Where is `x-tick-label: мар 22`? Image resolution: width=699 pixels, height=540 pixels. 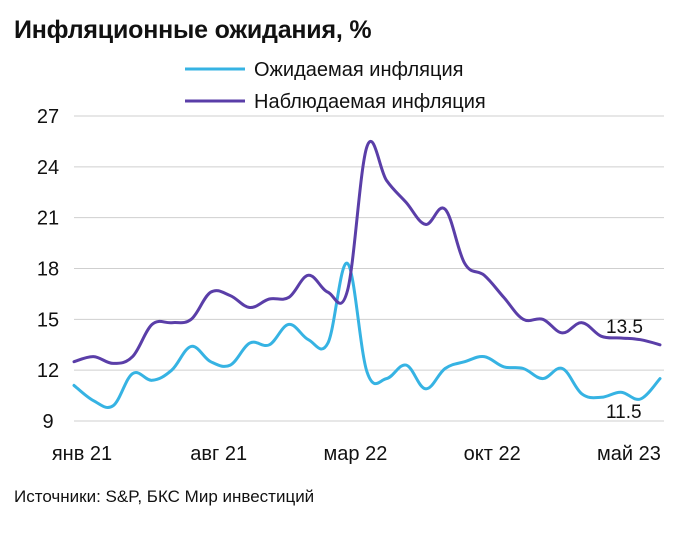 x-tick-label: мар 22 is located at coordinates (356, 454).